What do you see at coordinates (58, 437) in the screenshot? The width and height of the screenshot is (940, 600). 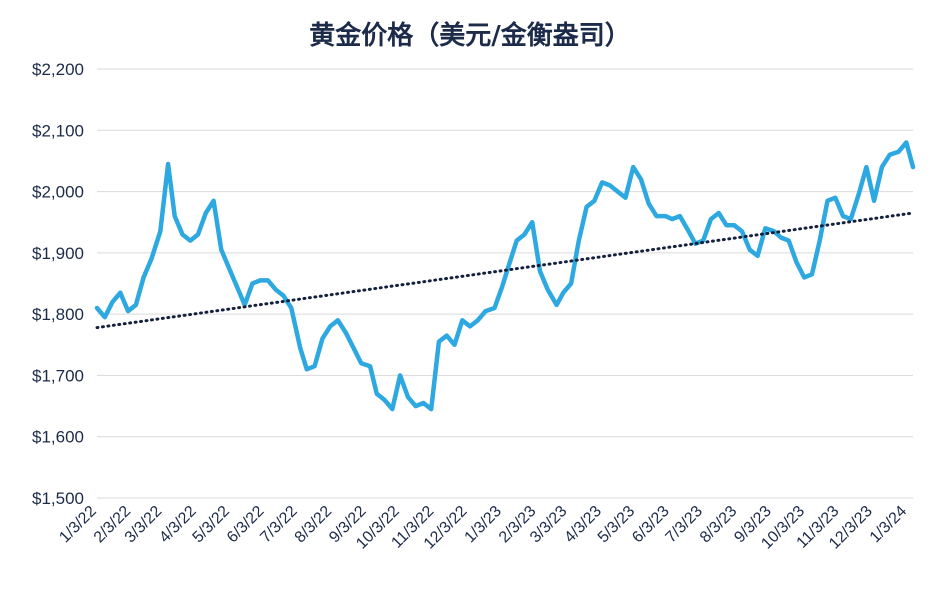 I see `y-tick-label: $1,600` at bounding box center [58, 437].